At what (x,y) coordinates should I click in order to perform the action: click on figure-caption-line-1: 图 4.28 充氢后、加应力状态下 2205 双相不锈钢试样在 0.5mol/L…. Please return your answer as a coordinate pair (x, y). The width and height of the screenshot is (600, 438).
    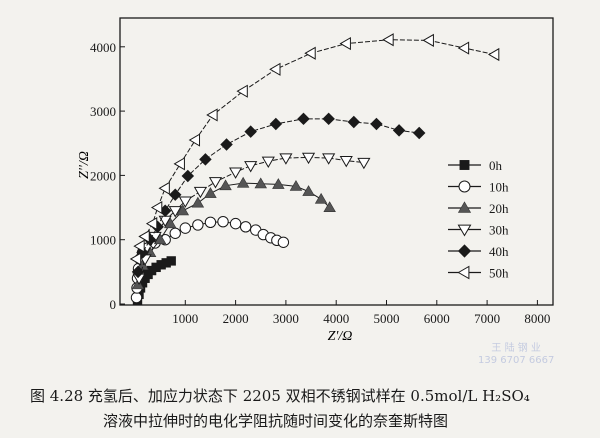
    Looking at the image, I should click on (280, 396).